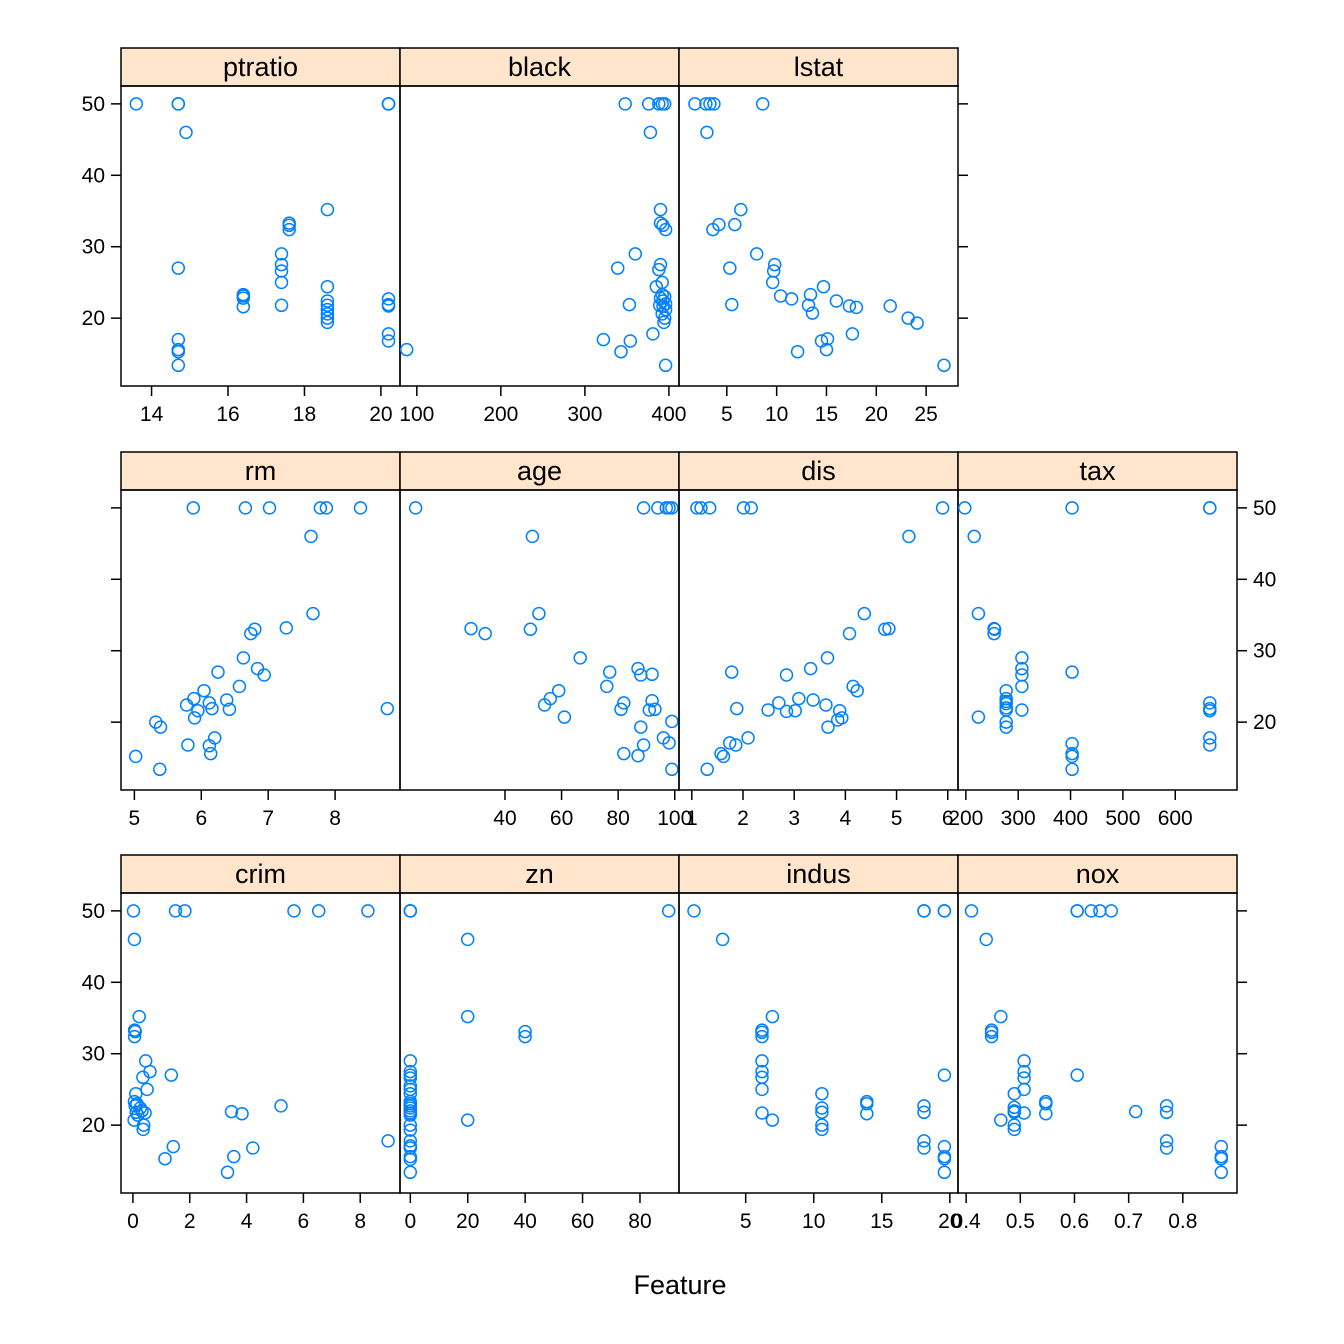 The image size is (1344, 1344). What do you see at coordinates (818, 640) in the screenshot?
I see `panel-dis: dis 1 2 3 4 5 6` at bounding box center [818, 640].